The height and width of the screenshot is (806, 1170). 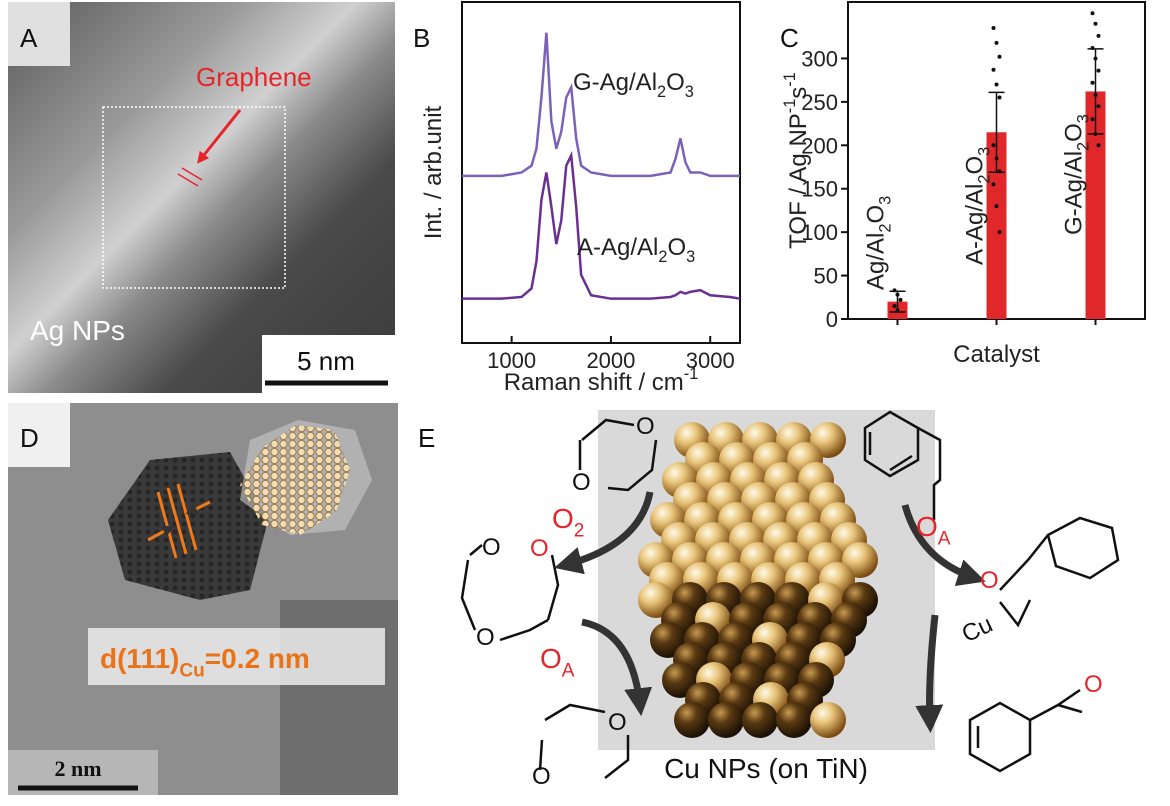 I want to click on y-tick-label: 100, so click(x=819, y=232).